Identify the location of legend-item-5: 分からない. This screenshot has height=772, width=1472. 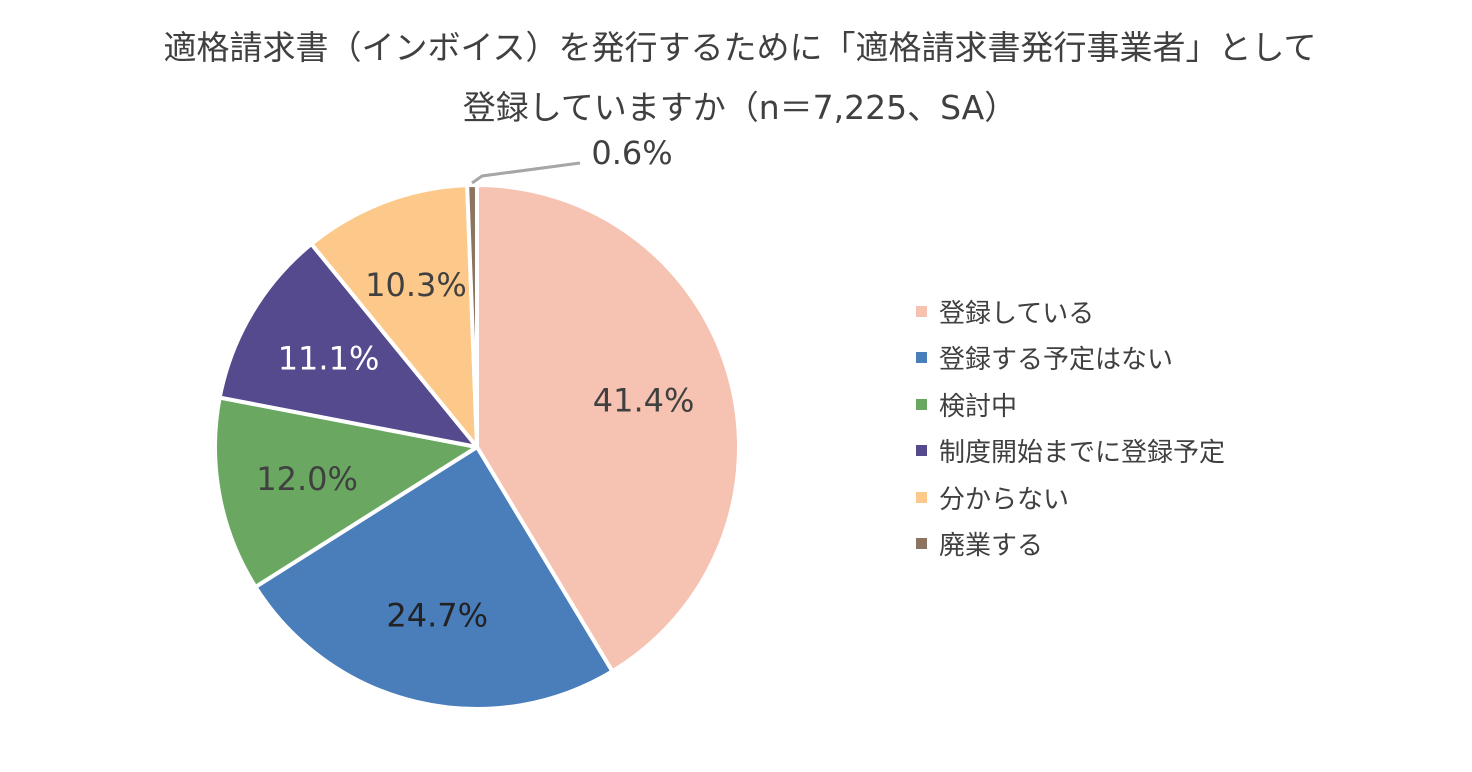
(1070, 497).